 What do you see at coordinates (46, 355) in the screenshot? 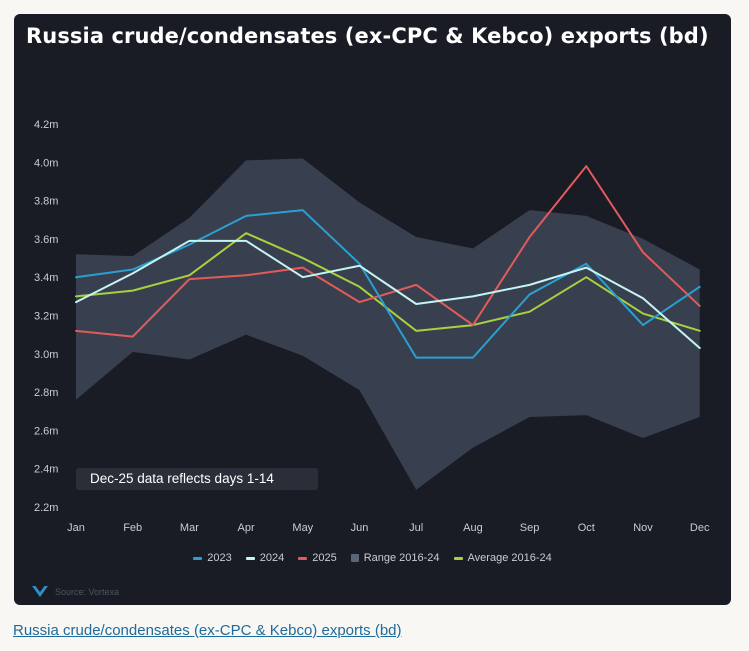
I see `y-tick-label: 3.0m` at bounding box center [46, 355].